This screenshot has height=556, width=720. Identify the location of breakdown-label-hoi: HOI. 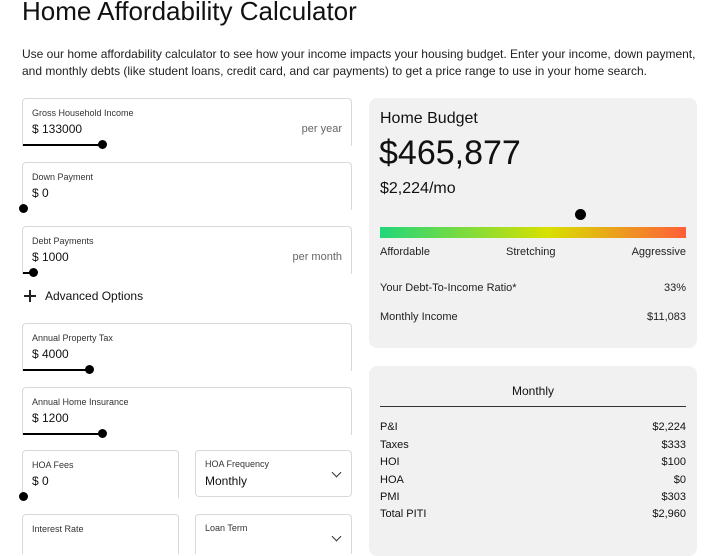
(390, 462).